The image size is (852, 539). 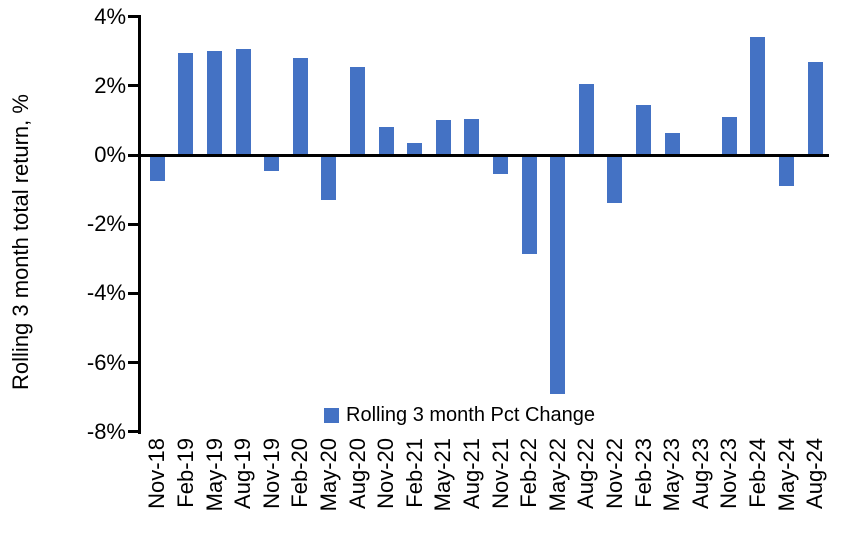 What do you see at coordinates (414, 473) in the screenshot?
I see `x-tick-label: Feb-21` at bounding box center [414, 473].